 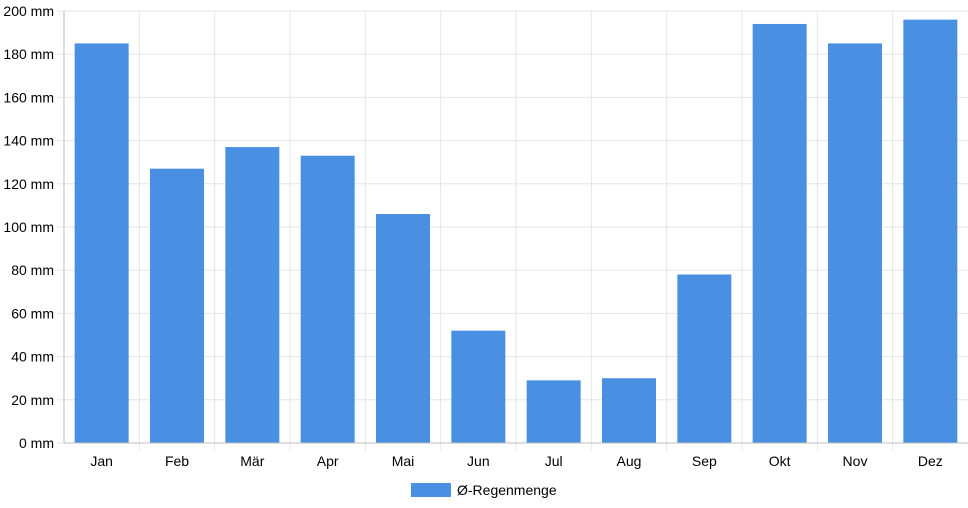 What do you see at coordinates (177, 305) in the screenshot?
I see `bar-feb` at bounding box center [177, 305].